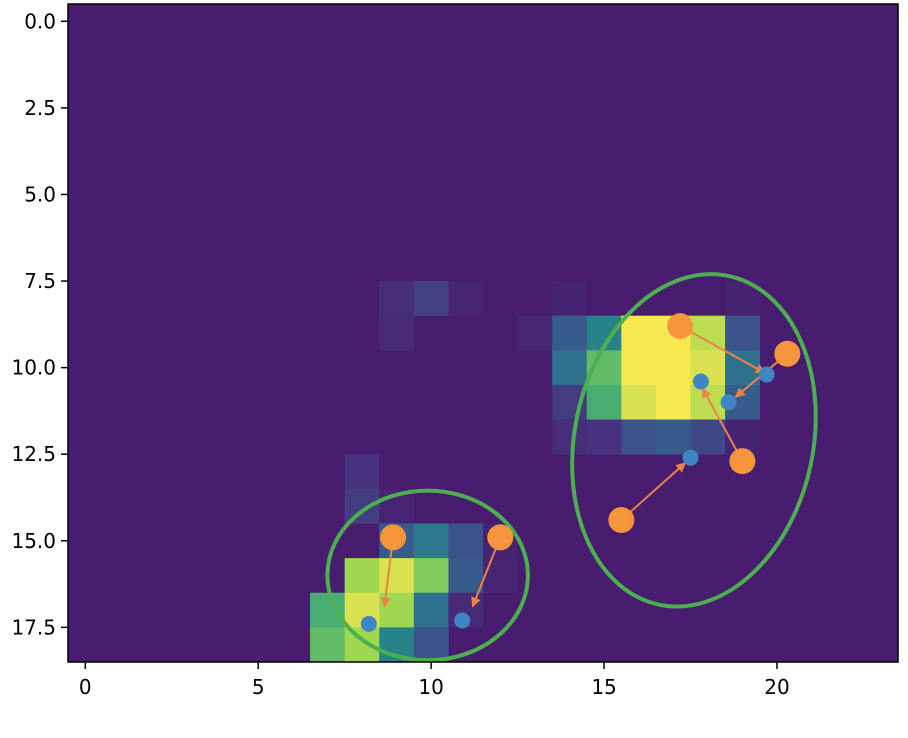 The width and height of the screenshot is (908, 738). What do you see at coordinates (40, 281) in the screenshot?
I see `y-tick-label: 7.5` at bounding box center [40, 281].